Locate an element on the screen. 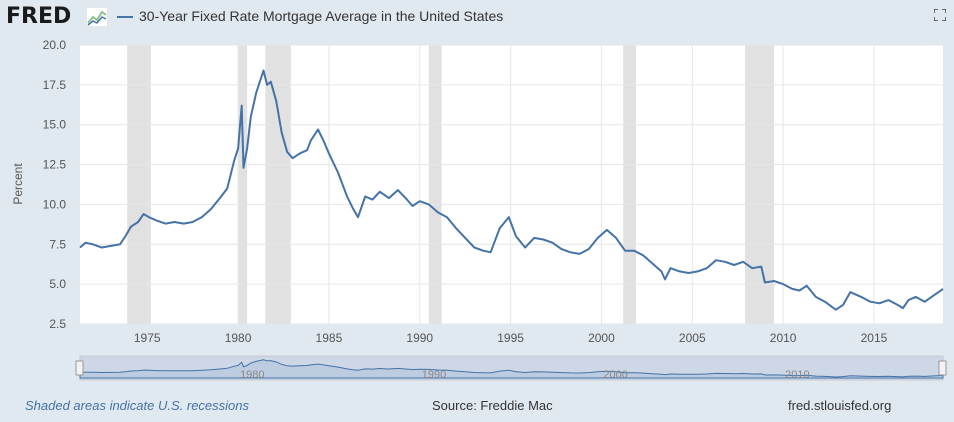 The height and width of the screenshot is (422, 954). x-tick-label: 1975 is located at coordinates (147, 338).